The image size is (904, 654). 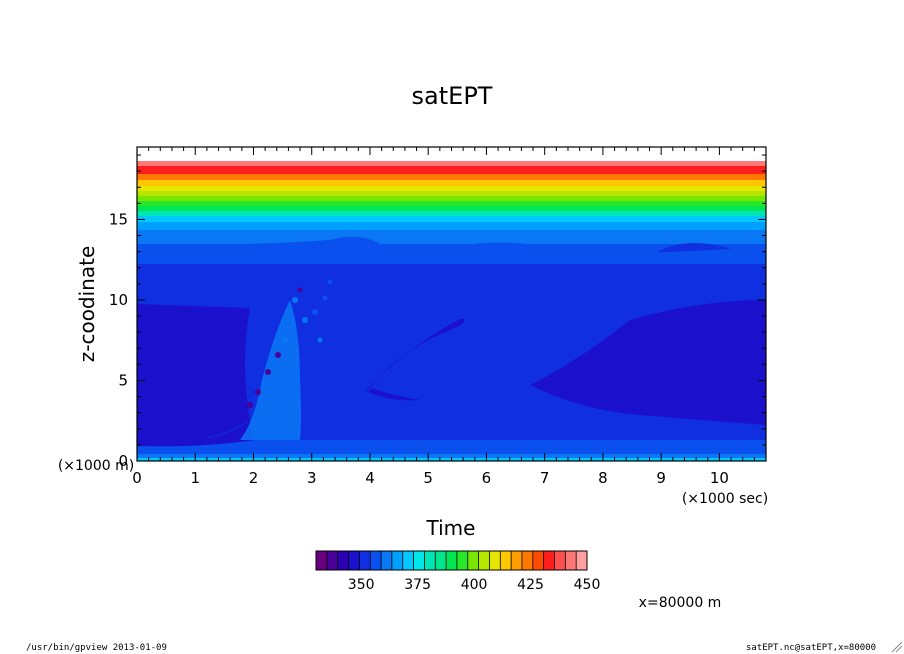 I want to click on x-tick-label: 6, so click(x=487, y=478).